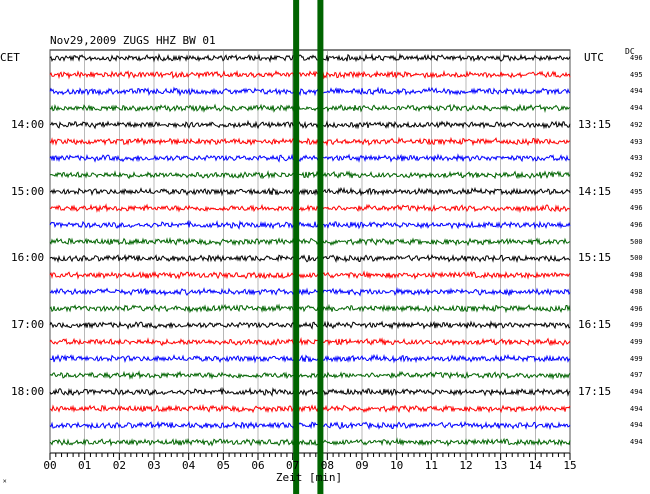 The image size is (650, 494). Describe the element at coordinates (28, 325) in the screenshot. I see `left-time-label: 17:00` at that location.